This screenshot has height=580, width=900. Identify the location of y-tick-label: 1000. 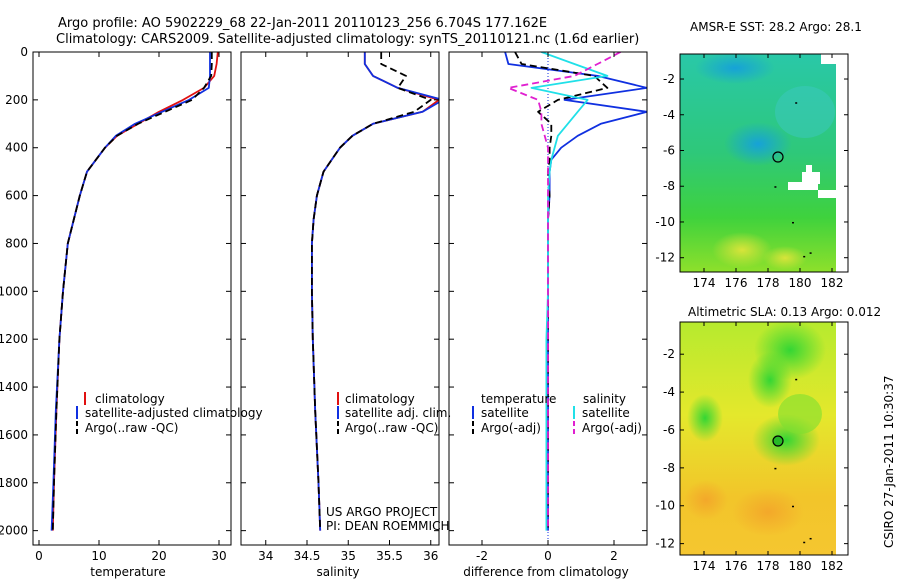
(14, 291).